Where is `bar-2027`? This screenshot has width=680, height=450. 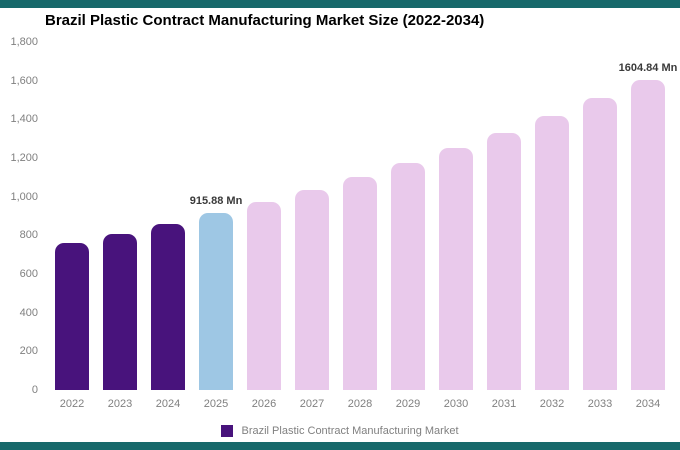 bar-2027 is located at coordinates (312, 289).